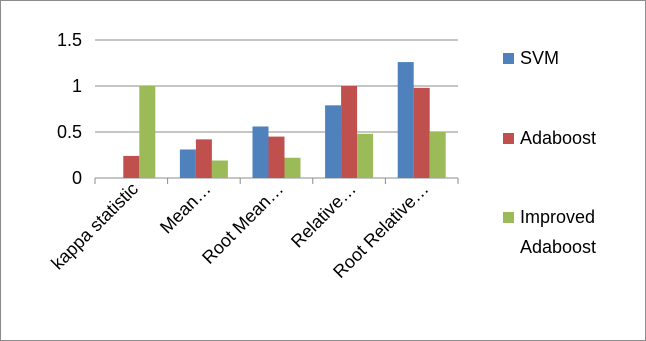 The height and width of the screenshot is (341, 646). I want to click on category-label: kappa statistic, so click(94, 226).